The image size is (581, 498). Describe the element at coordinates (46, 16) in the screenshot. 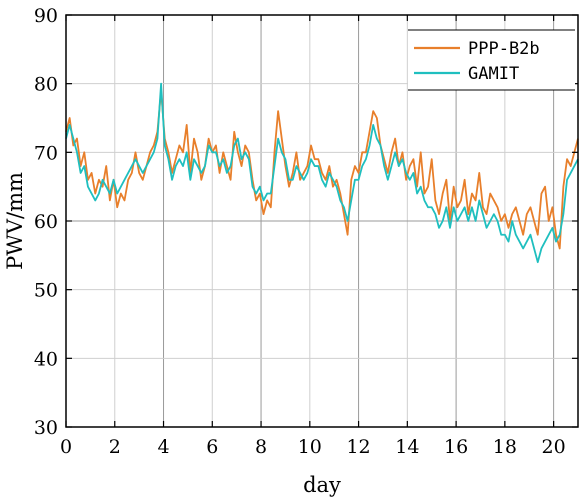

I see `y-tick-label: 90` at that location.